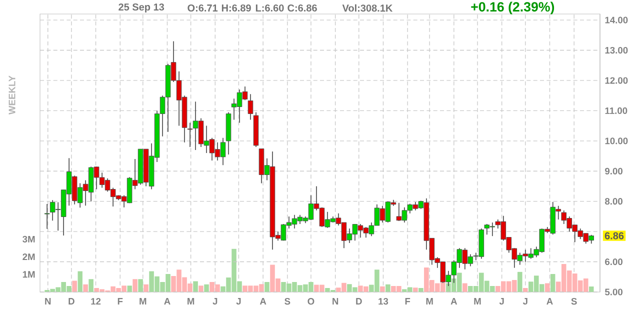  What do you see at coordinates (613, 292) in the screenshot?
I see `y-tick-label: 5.00` at bounding box center [613, 292].